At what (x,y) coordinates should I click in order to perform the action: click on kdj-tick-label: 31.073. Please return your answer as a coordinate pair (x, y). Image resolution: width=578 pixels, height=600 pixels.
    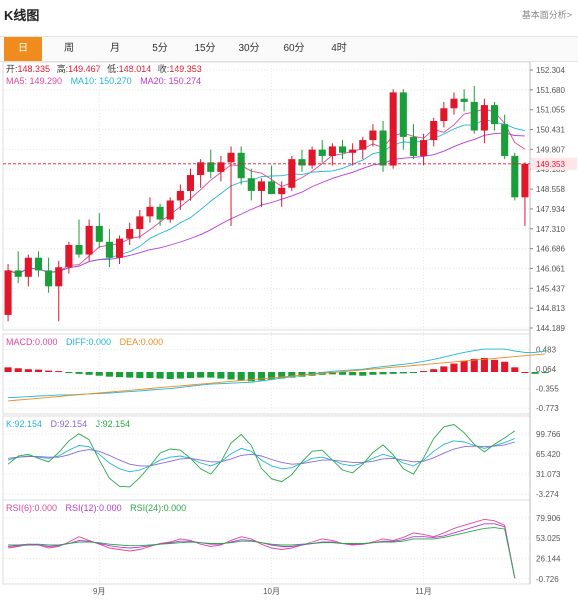
    Looking at the image, I should click on (548, 474).